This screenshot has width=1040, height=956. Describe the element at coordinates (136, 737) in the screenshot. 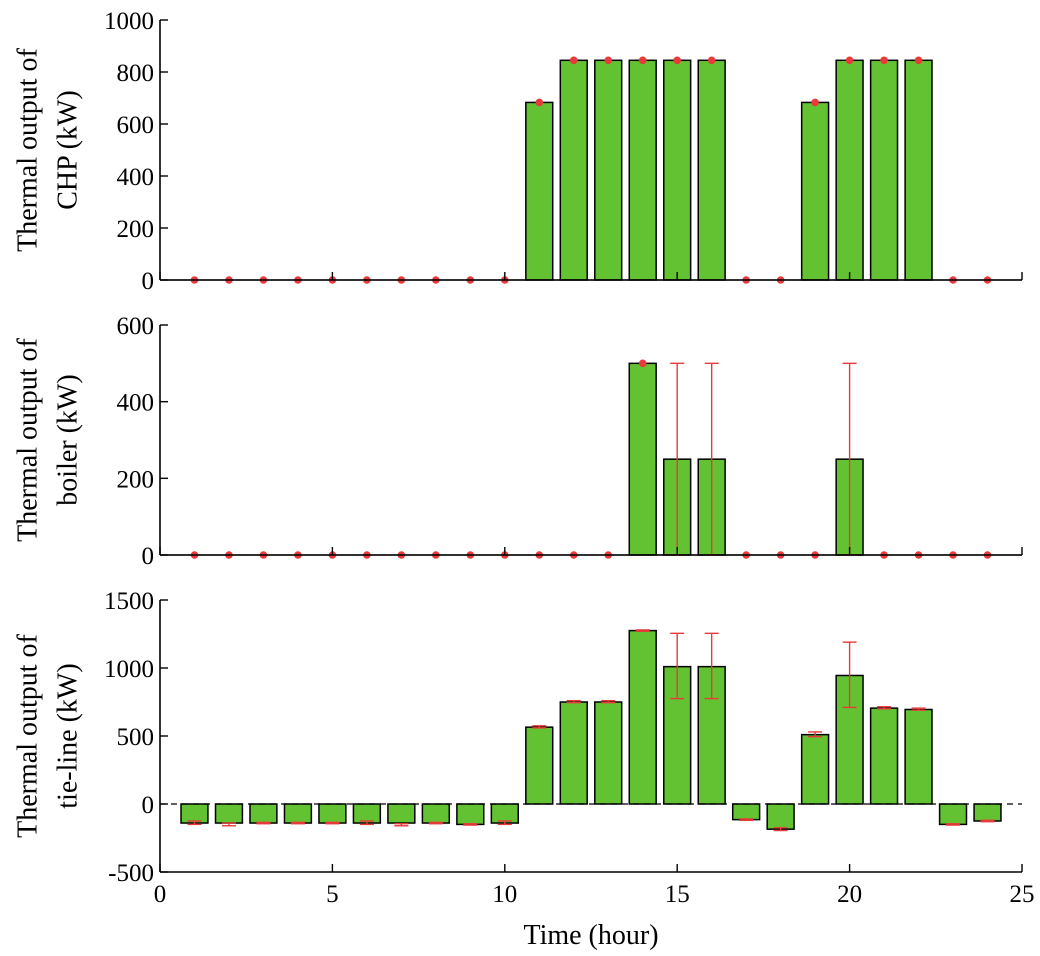

I see `y-tick-label: 500` at that location.